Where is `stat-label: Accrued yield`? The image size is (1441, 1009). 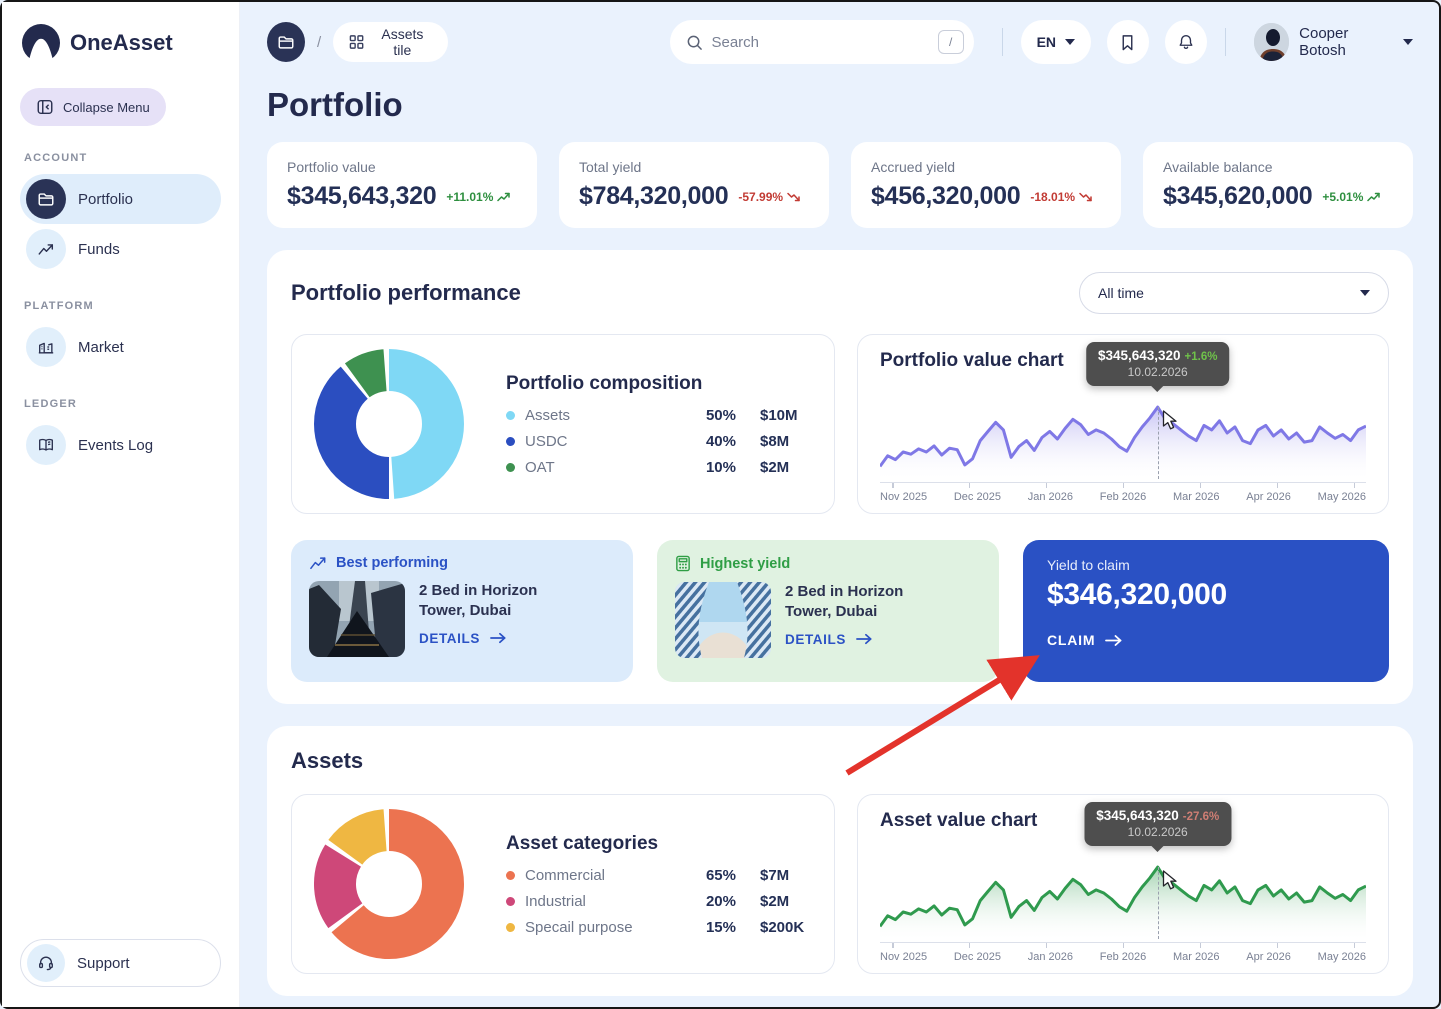
stat-label: Accrued yield is located at coordinates (913, 167).